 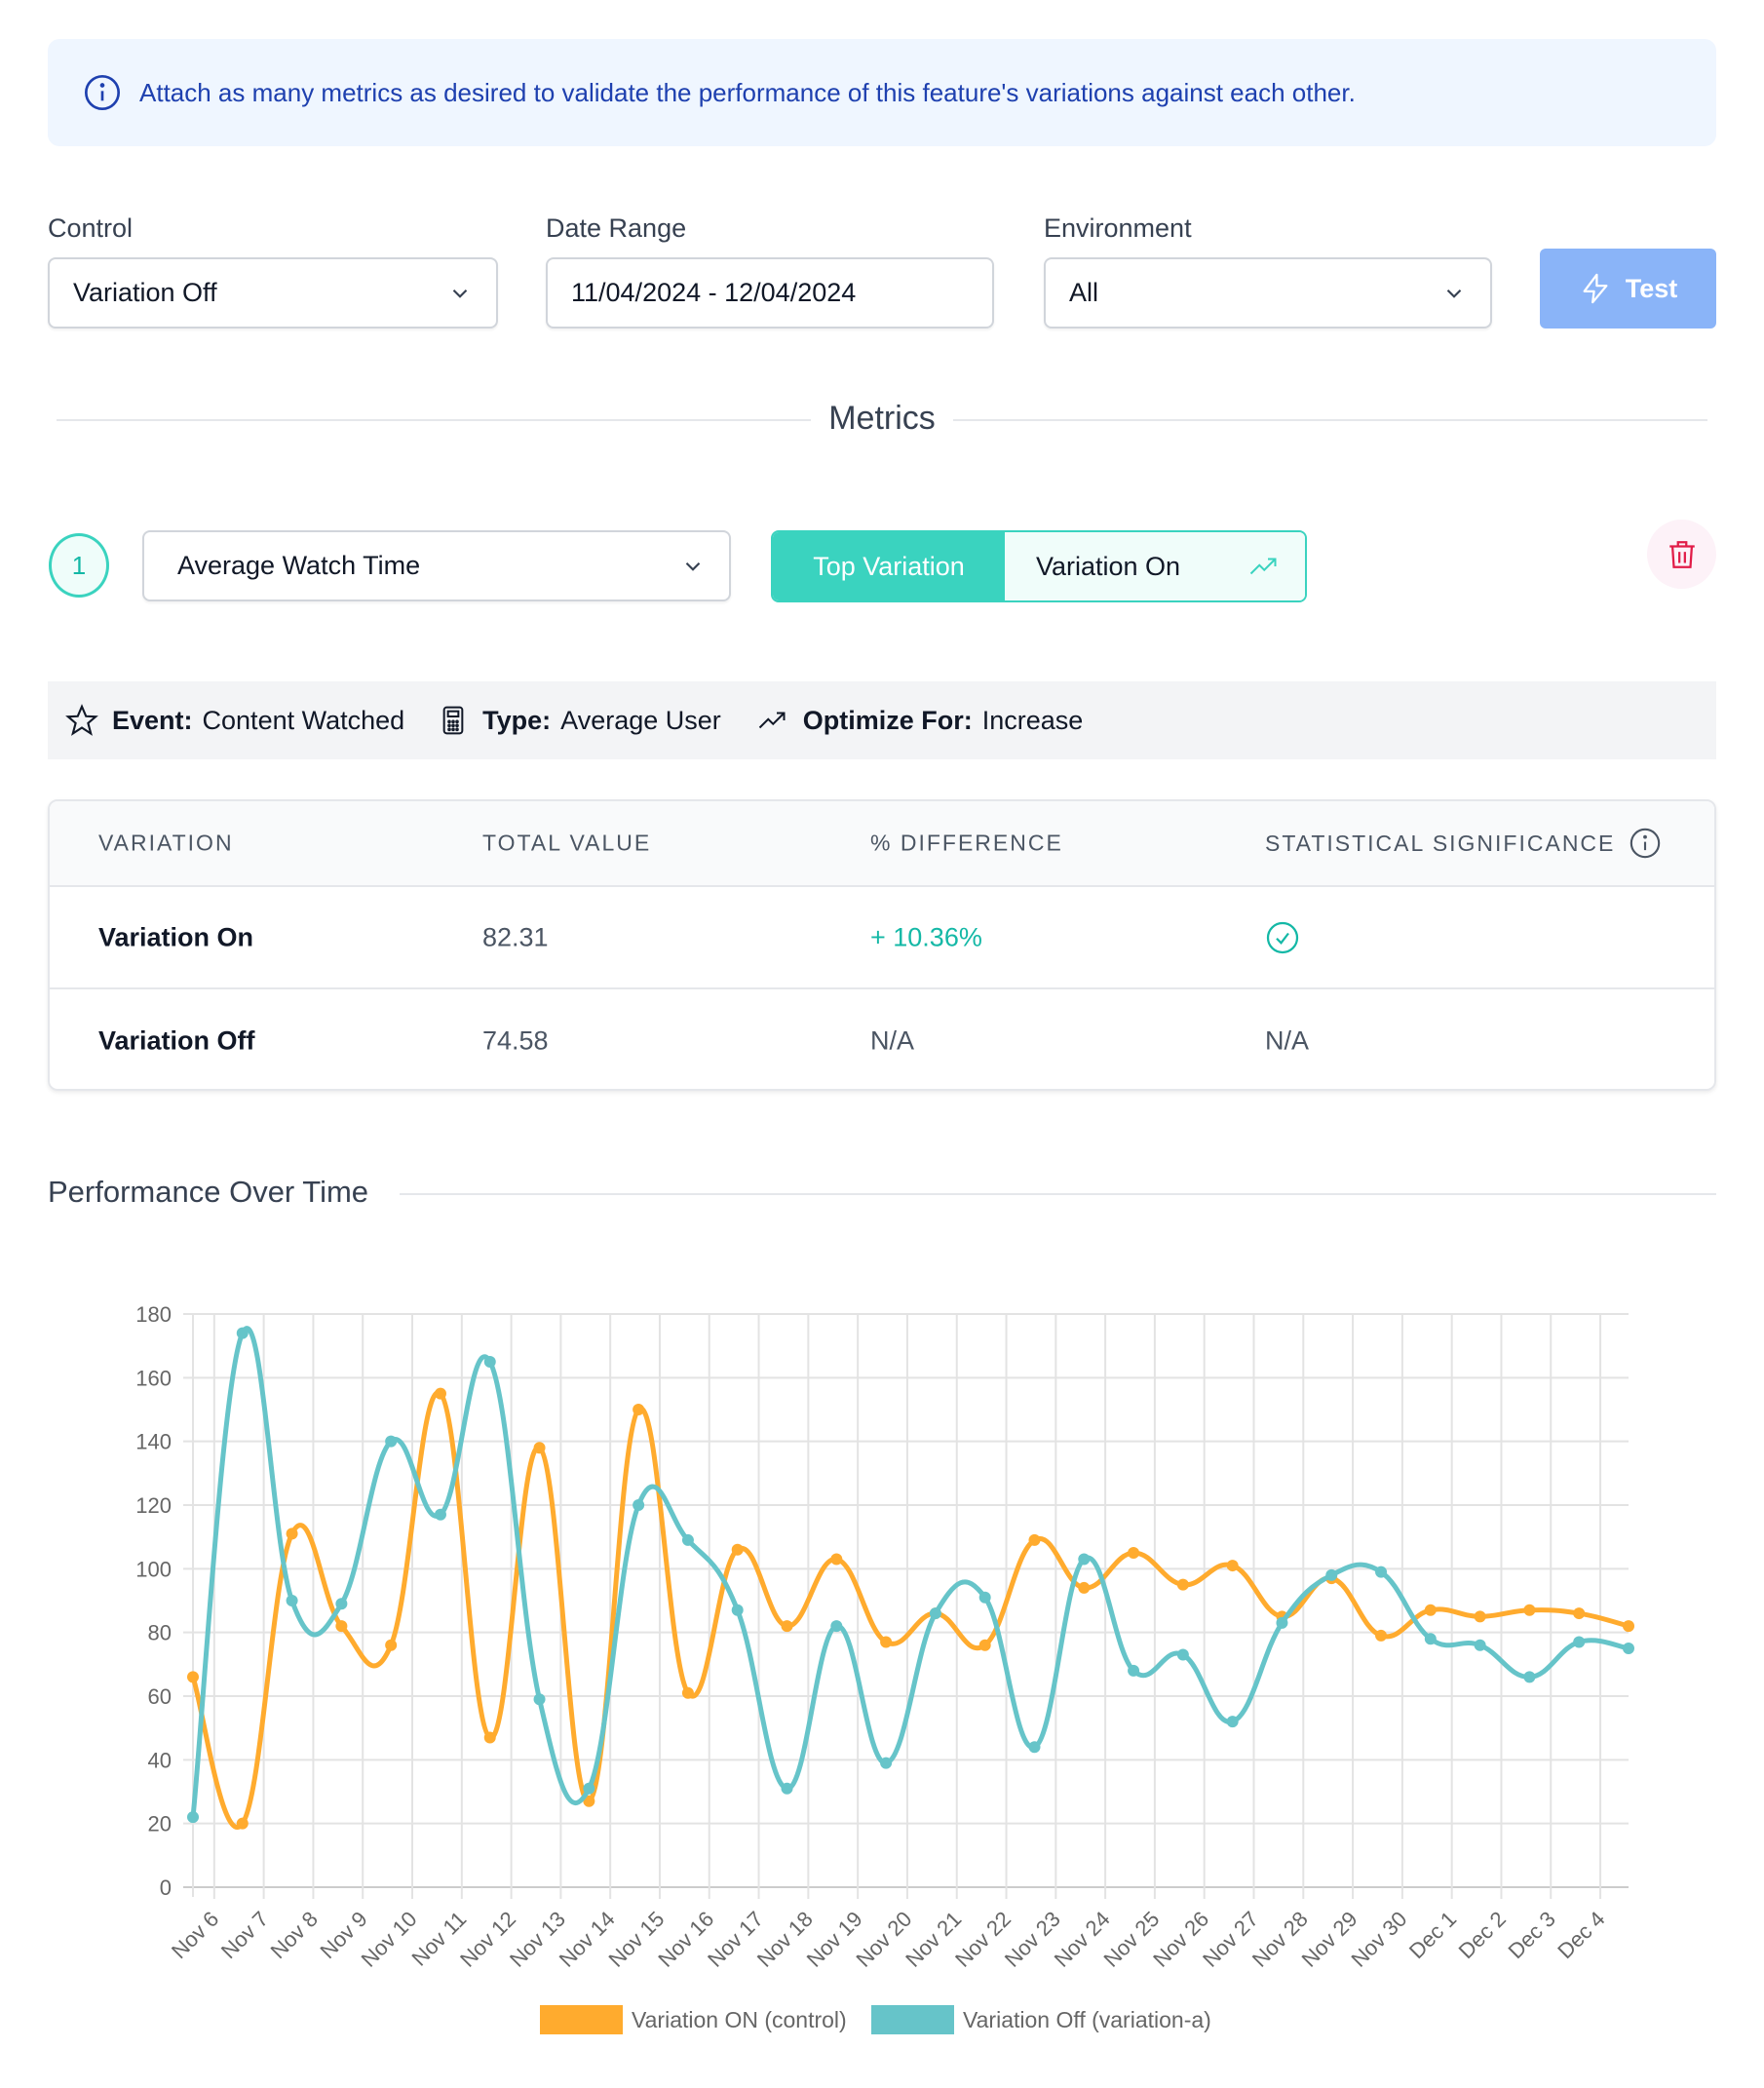 I want to click on x-tick-label: Nov 12, so click(x=487, y=1940).